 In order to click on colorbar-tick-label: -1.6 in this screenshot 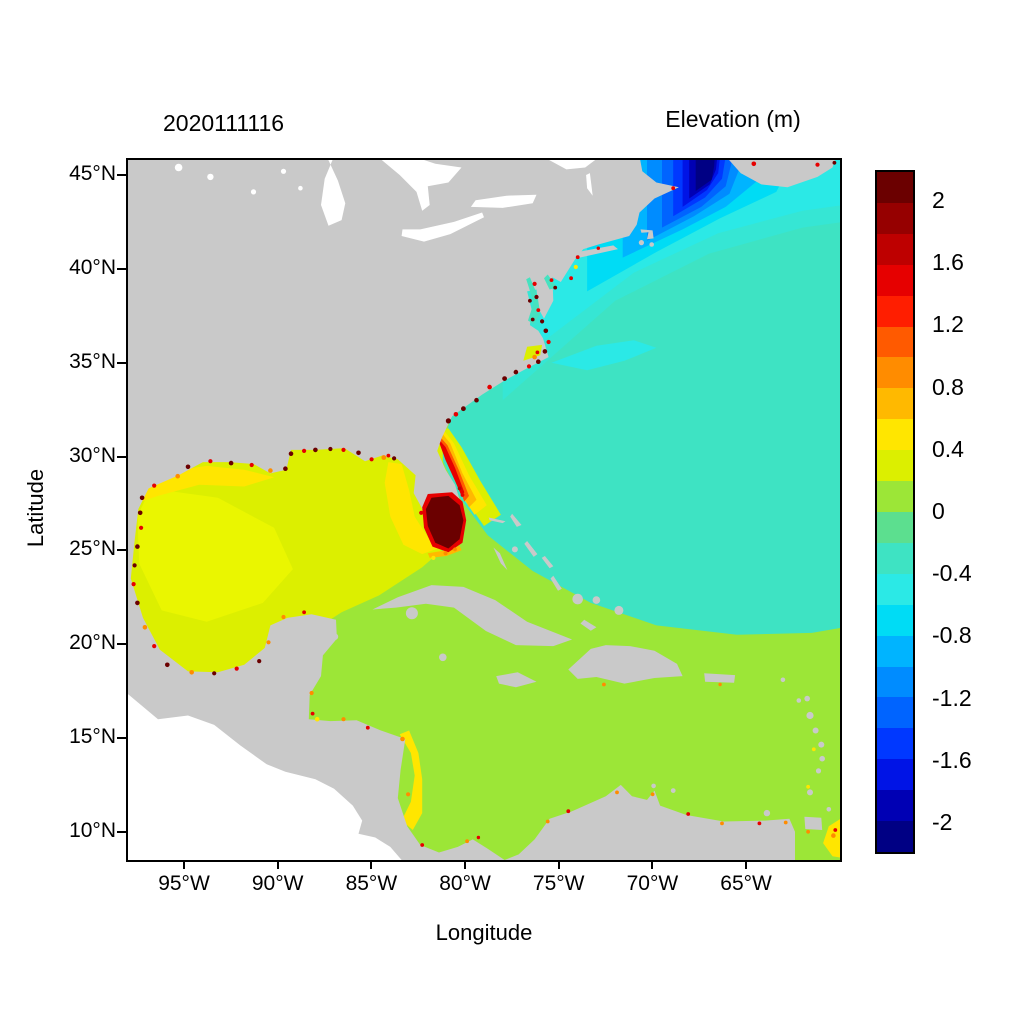, I will do `click(952, 759)`.